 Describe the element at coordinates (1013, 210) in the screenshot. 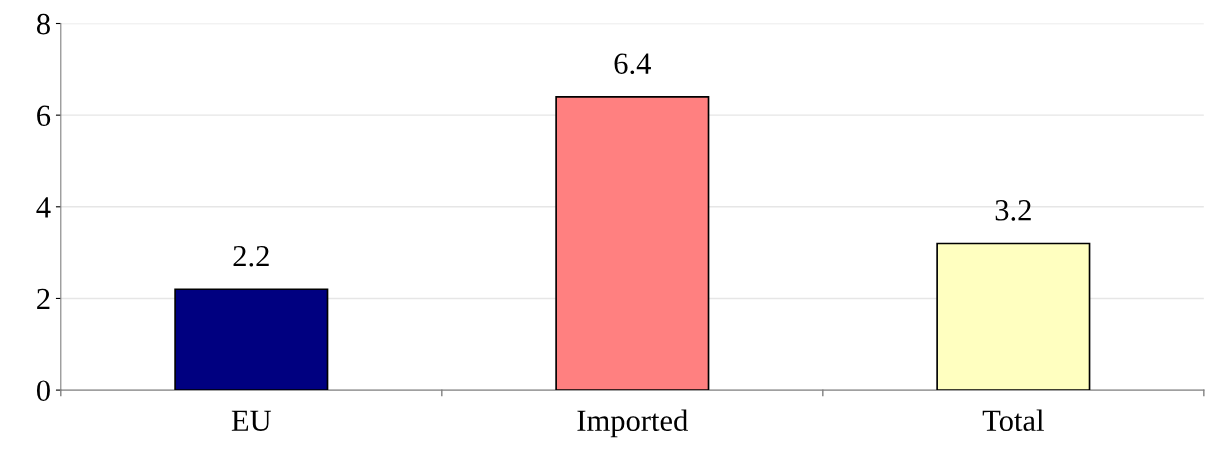

I see `data-label: 3.2` at that location.